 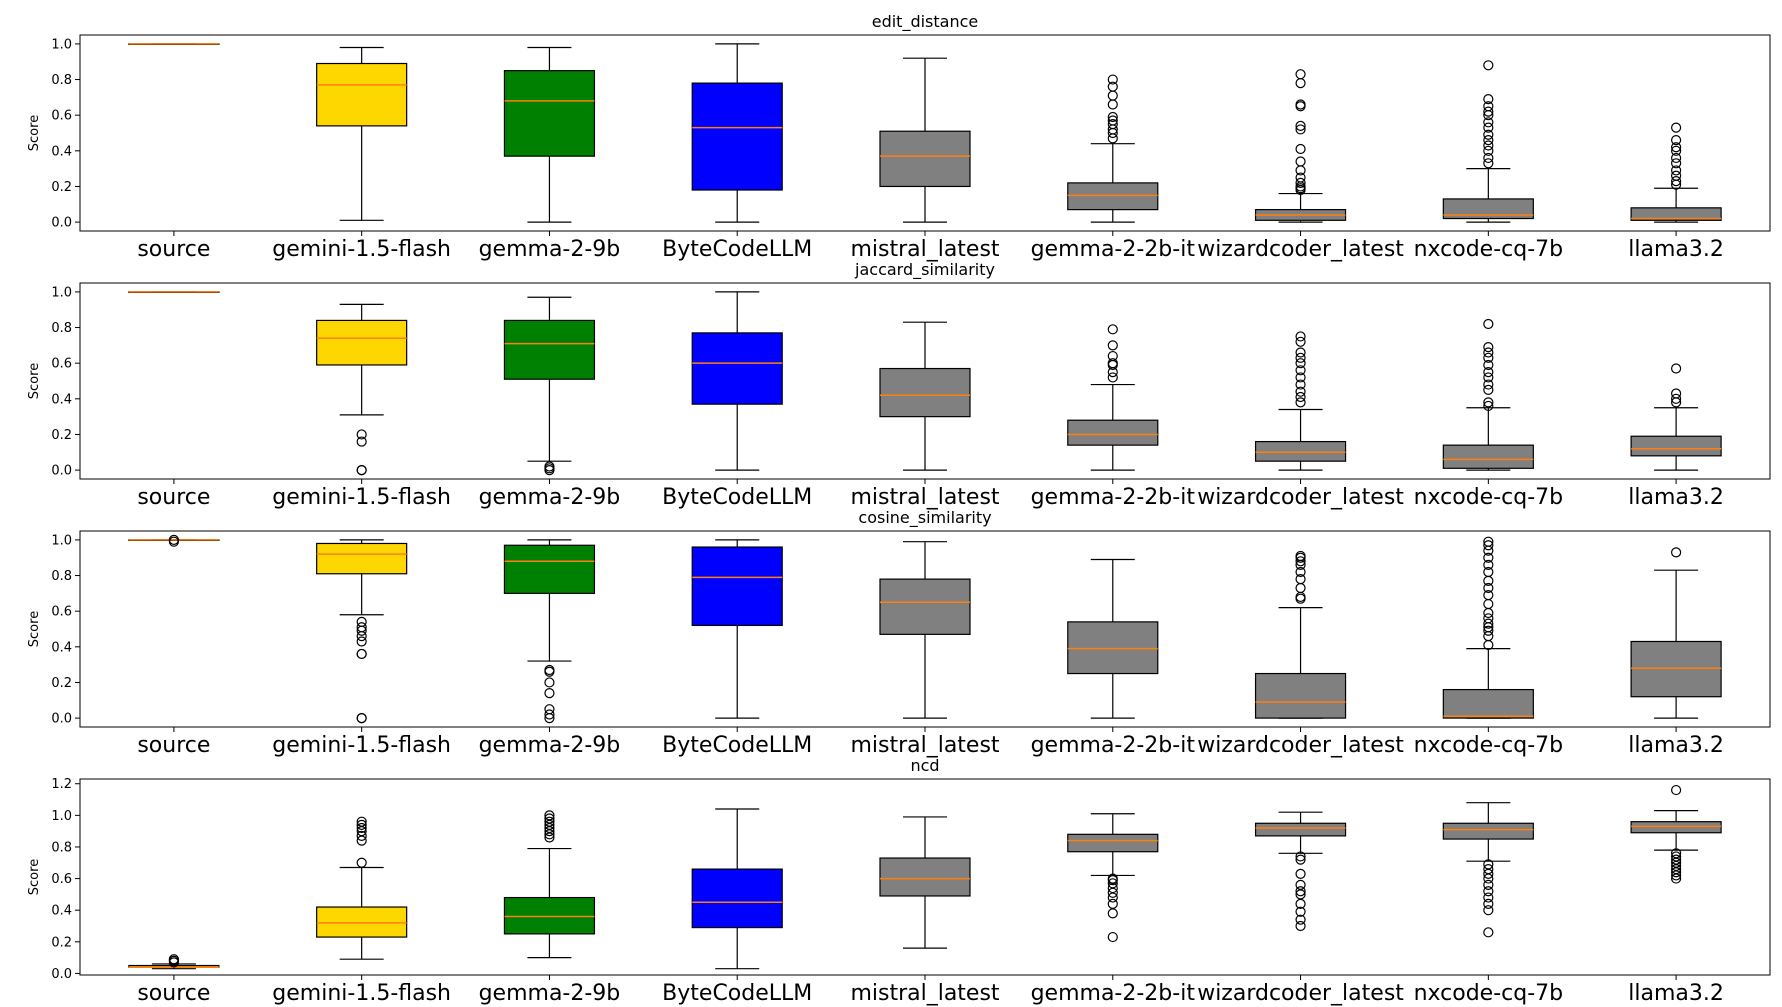 I want to click on y-axis-label: Score, so click(x=34, y=381).